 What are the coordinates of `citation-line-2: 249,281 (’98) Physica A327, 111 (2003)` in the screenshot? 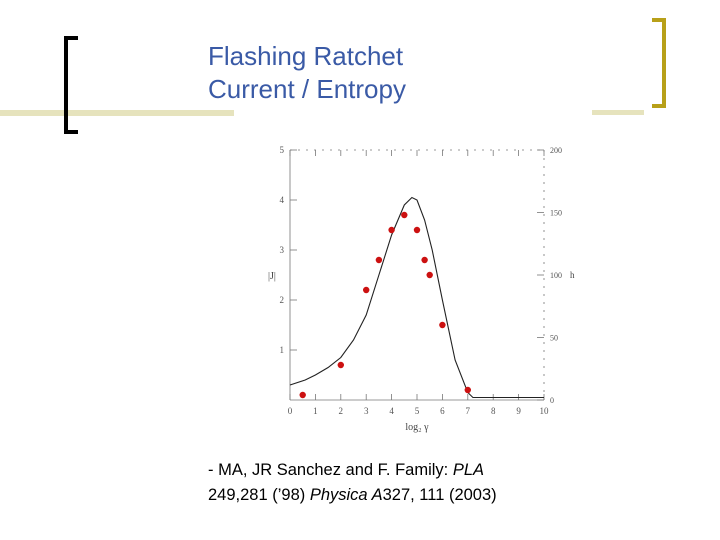 It's located at (352, 495).